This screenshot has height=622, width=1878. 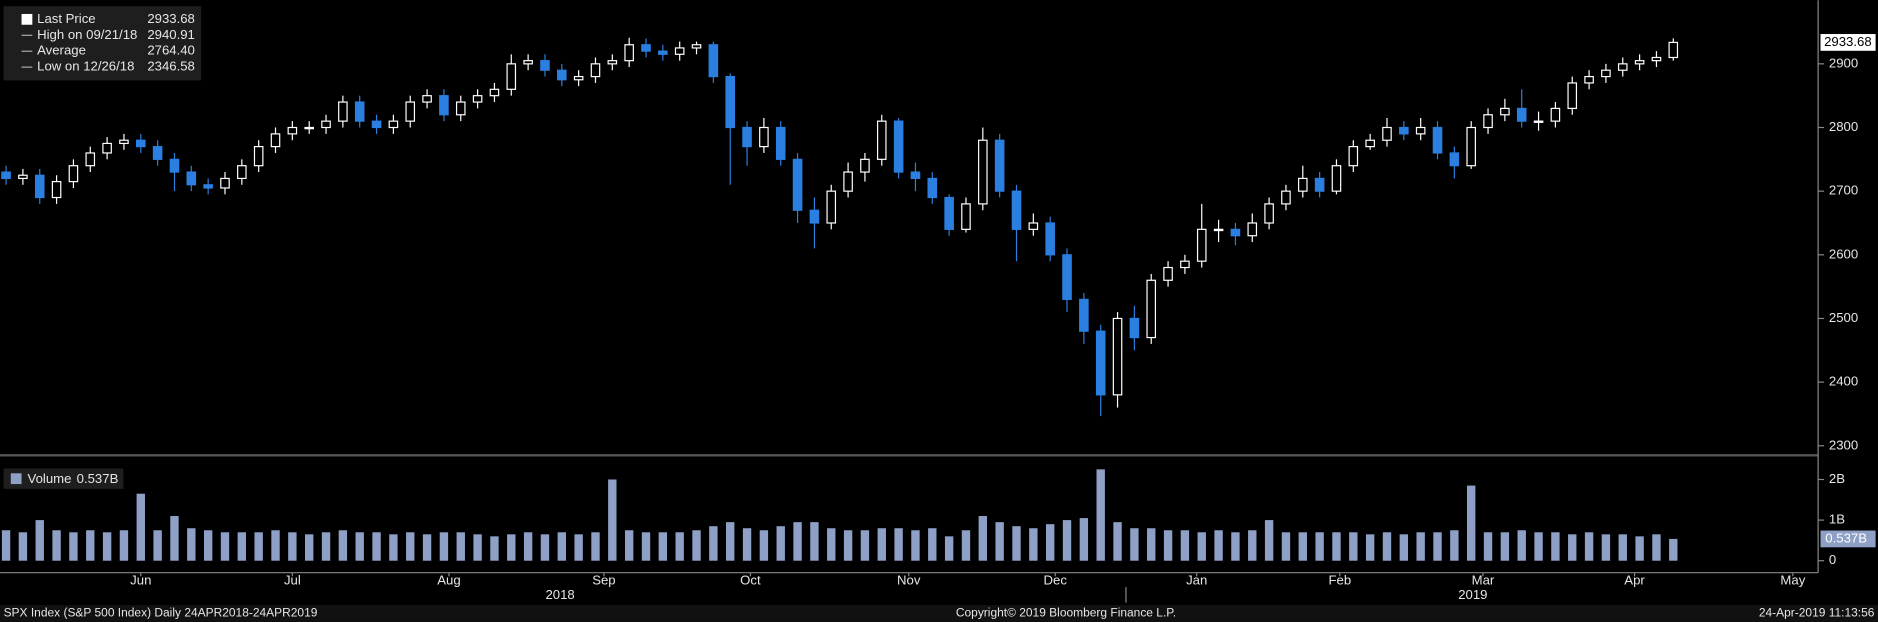 What do you see at coordinates (98, 478) in the screenshot?
I see `volume-legend-value: 0.537B` at bounding box center [98, 478].